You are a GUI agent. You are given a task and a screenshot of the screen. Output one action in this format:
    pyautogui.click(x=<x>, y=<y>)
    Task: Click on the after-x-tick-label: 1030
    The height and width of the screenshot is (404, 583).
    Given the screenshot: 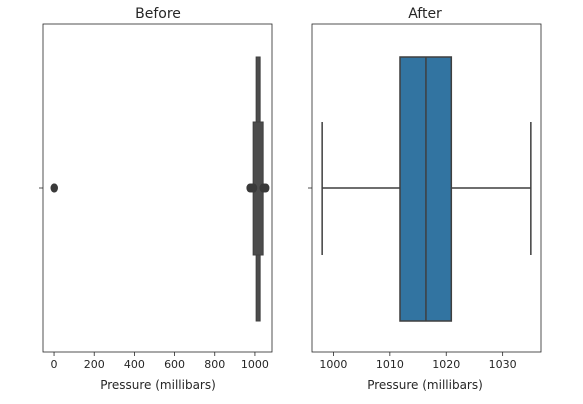 What is the action you would take?
    pyautogui.click(x=503, y=364)
    